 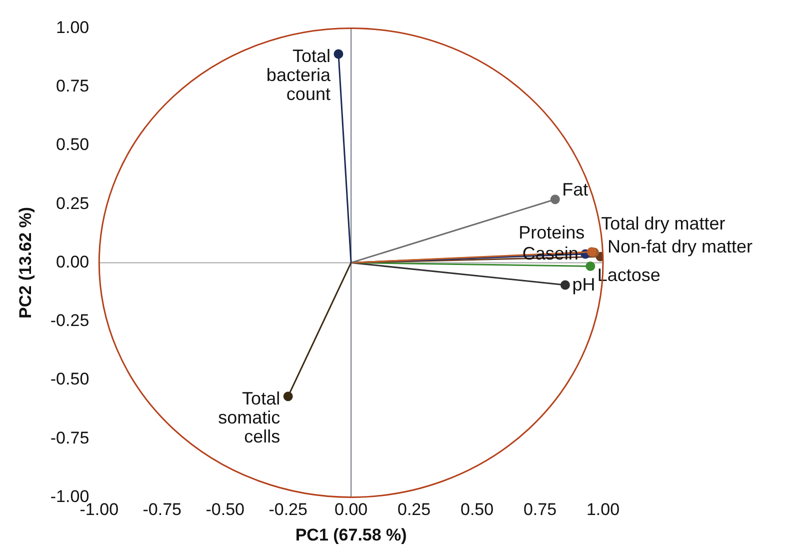 What do you see at coordinates (25, 262) in the screenshot?
I see `y-axis-title: PC2 (13.62 %)` at bounding box center [25, 262].